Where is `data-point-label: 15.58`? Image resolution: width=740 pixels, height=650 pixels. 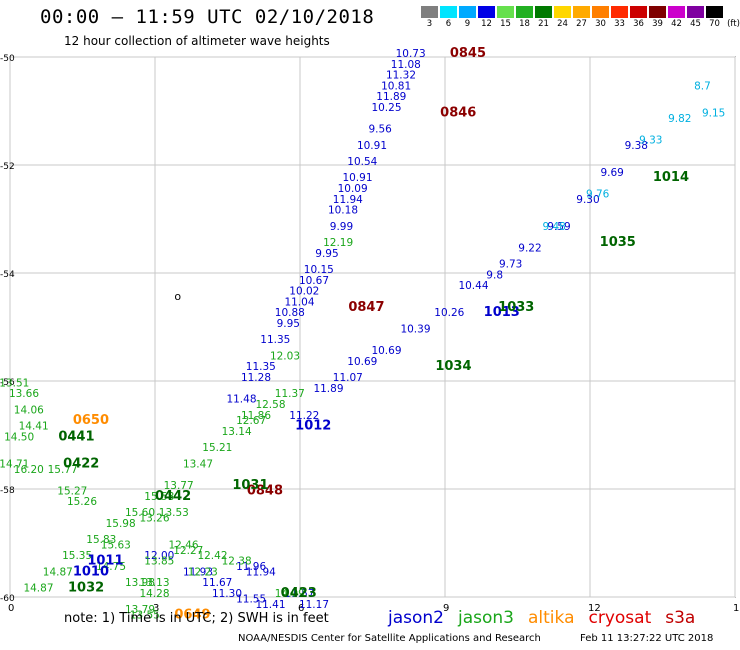 data-point-label: 15.58 is located at coordinates (159, 497).